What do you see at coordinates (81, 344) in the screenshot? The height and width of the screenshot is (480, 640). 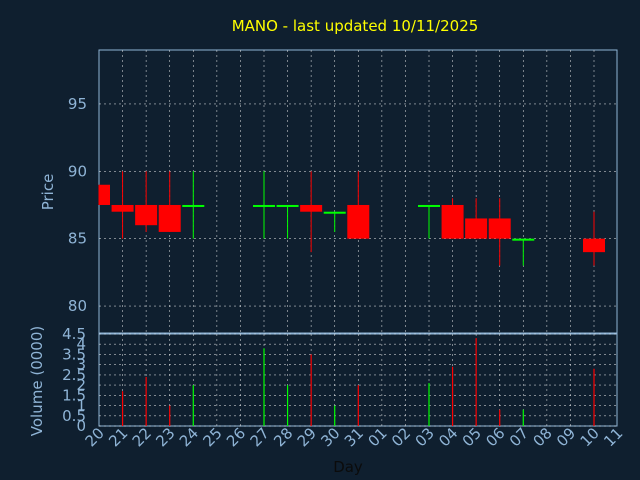 I see `volume-tick-label: 4` at bounding box center [81, 344].